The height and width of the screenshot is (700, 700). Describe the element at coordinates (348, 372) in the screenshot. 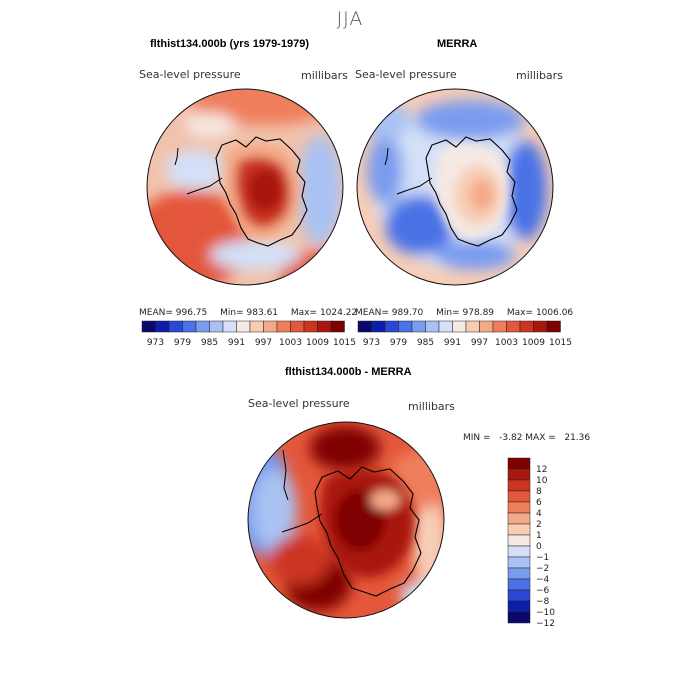

I see `panel-diff-title: flthist134.000b - MERRA` at that location.